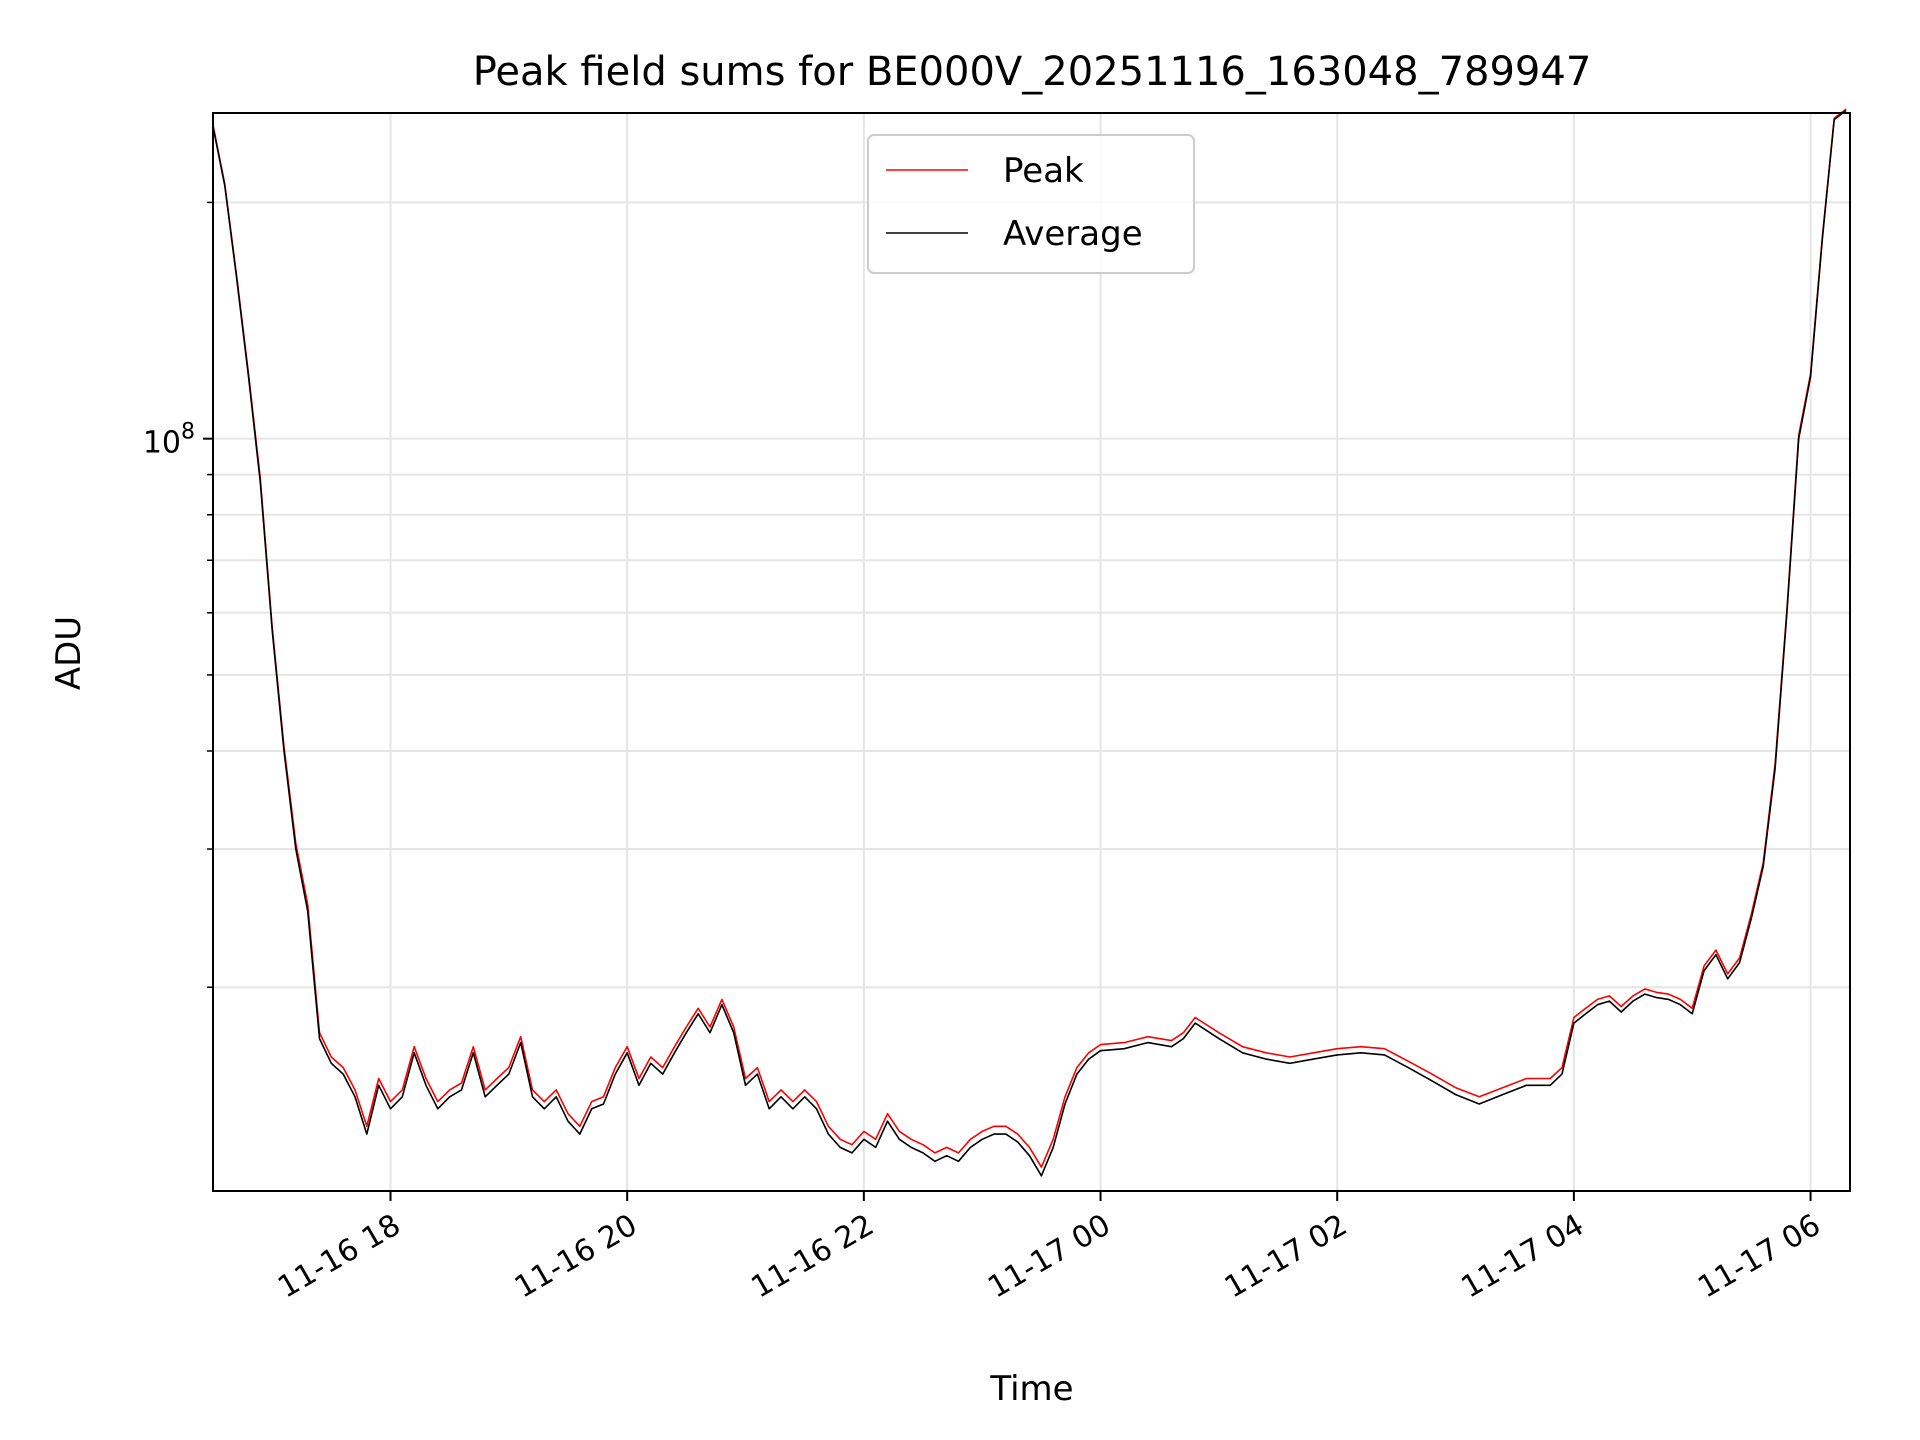 The image size is (1920, 1440). What do you see at coordinates (1031, 204) in the screenshot?
I see `legend: Peak Average` at bounding box center [1031, 204].